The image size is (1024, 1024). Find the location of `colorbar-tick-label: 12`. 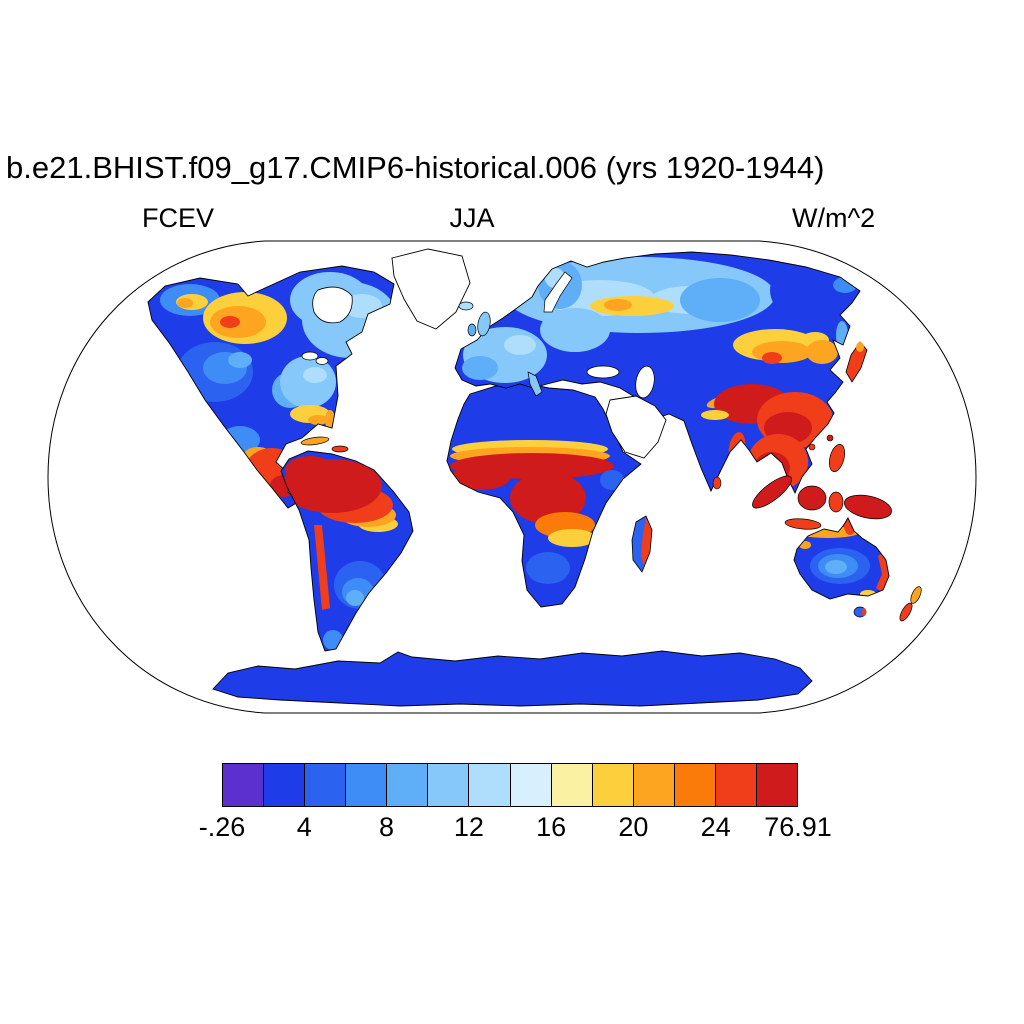

colorbar-tick-label: 12 is located at coordinates (468, 827).